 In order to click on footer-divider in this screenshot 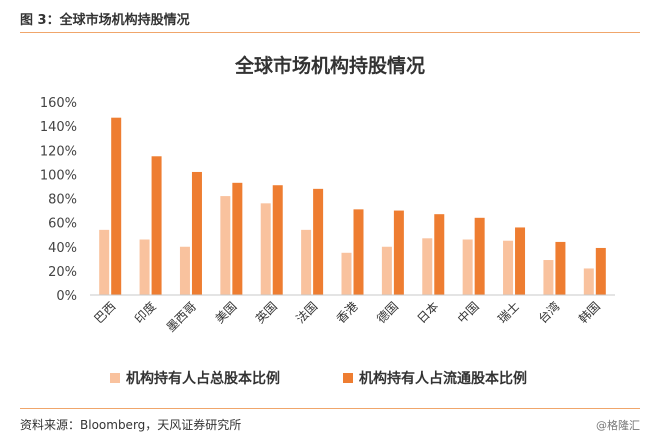, I will do `click(330, 408)`.